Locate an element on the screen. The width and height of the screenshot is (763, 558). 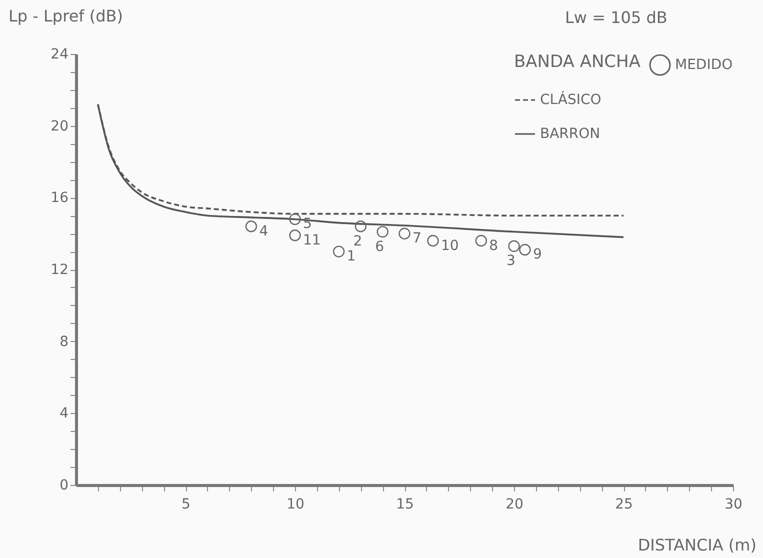
chart-title: Lw = 105 dB is located at coordinates (616, 17).